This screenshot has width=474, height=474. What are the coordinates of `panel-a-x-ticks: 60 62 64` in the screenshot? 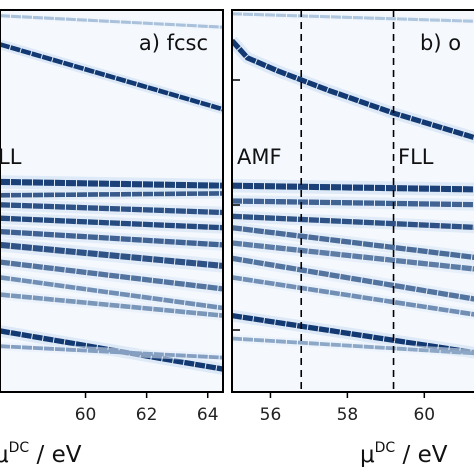 It's located at (147, 408).